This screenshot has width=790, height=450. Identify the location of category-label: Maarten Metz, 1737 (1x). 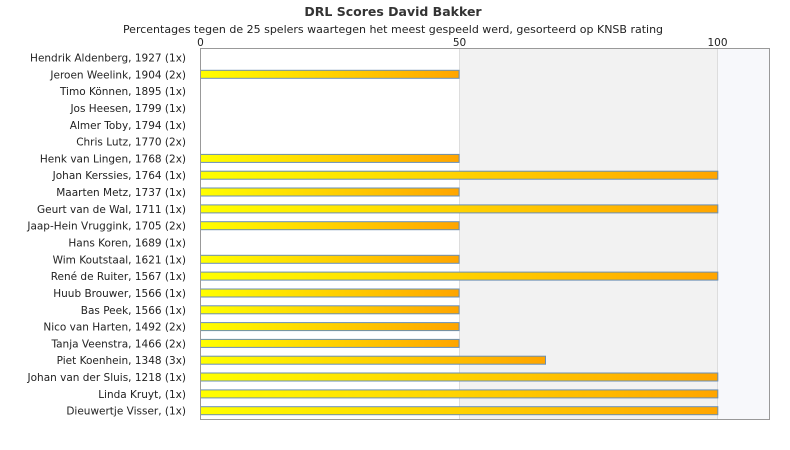
(121, 193).